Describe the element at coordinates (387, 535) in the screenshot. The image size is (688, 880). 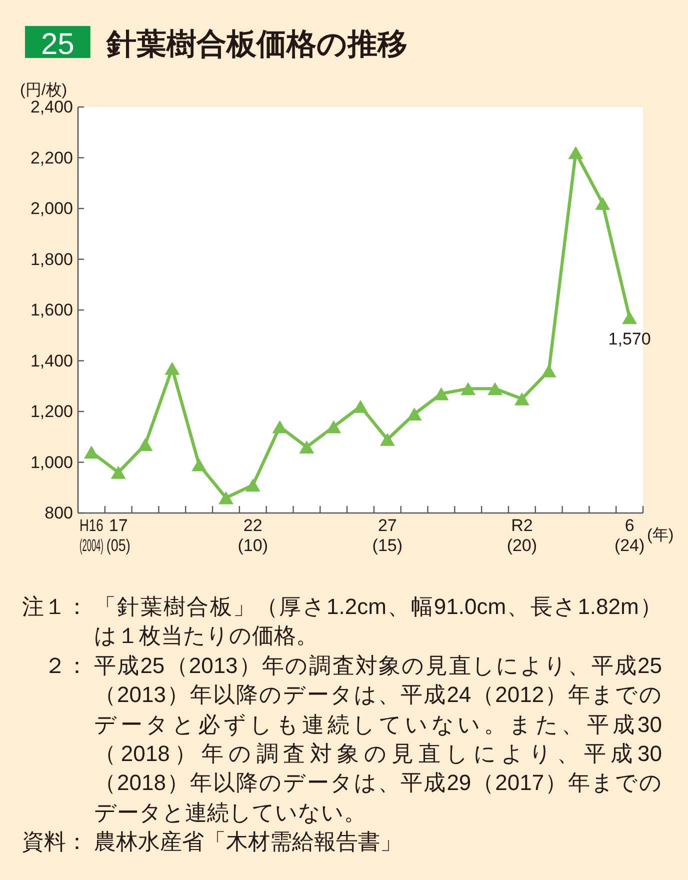
I see `x-tick-label: 27 (15)` at that location.